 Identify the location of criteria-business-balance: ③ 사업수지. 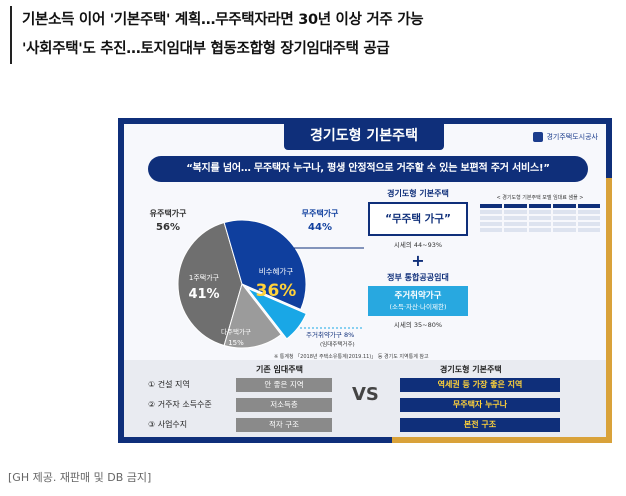
(168, 424).